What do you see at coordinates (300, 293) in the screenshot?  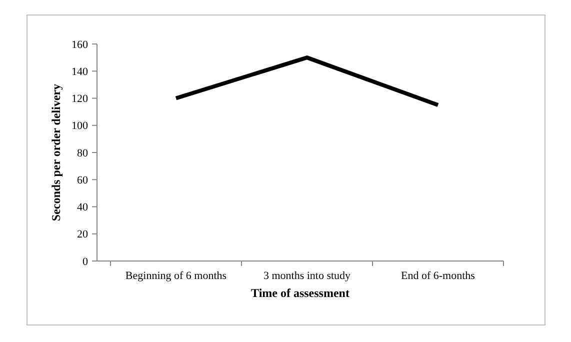 I see `x-axis-title: Time of assessment` at bounding box center [300, 293].